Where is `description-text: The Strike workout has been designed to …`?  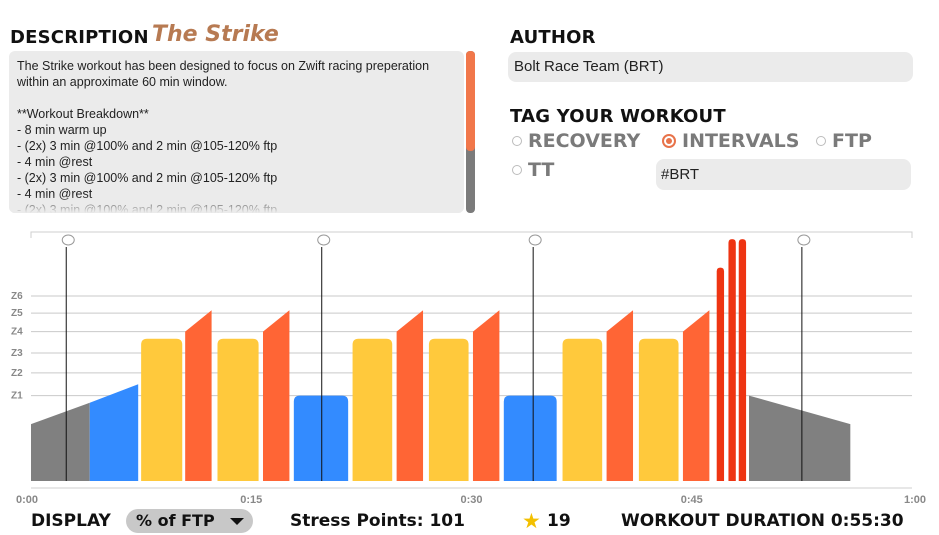
description-text: The Strike workout has been designed to … is located at coordinates (223, 136).